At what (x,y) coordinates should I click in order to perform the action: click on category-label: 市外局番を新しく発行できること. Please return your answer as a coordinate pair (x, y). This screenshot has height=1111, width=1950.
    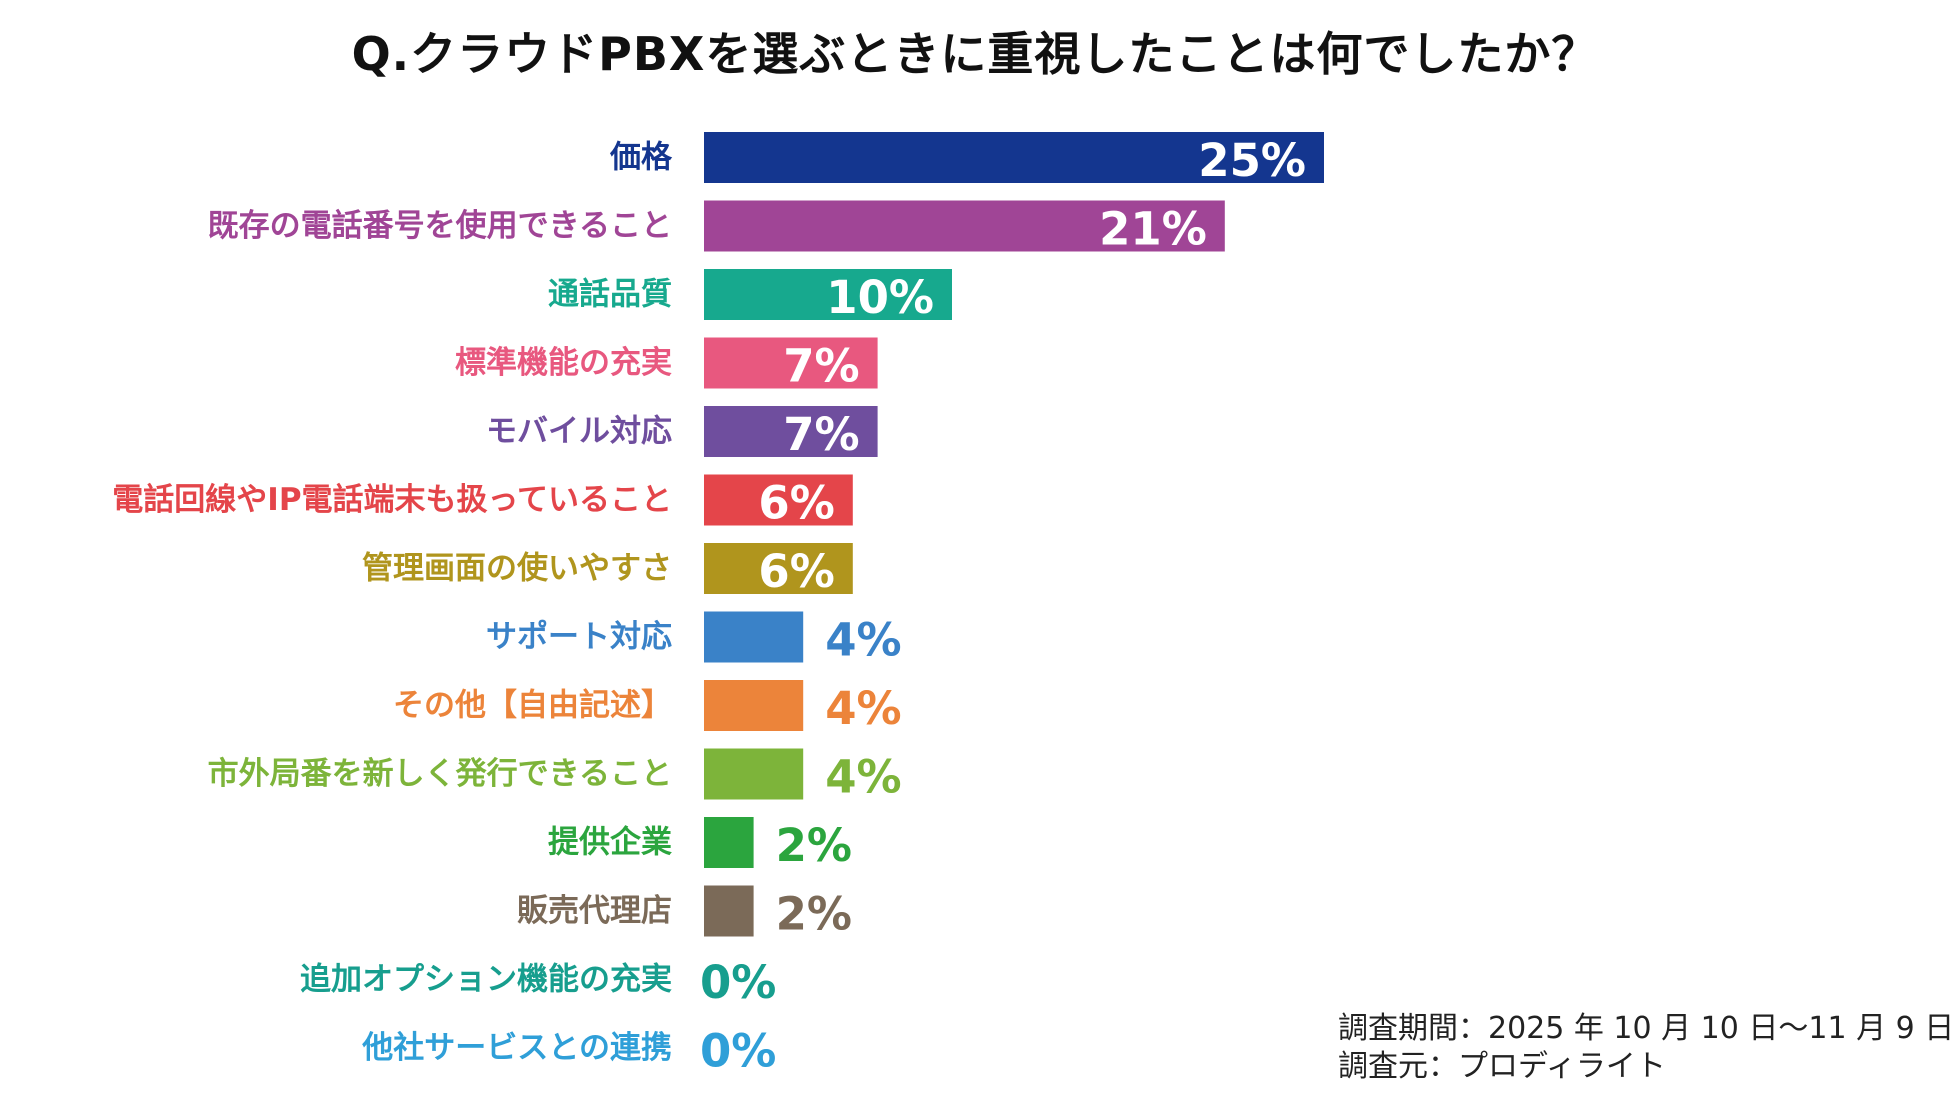
    Looking at the image, I should click on (440, 774).